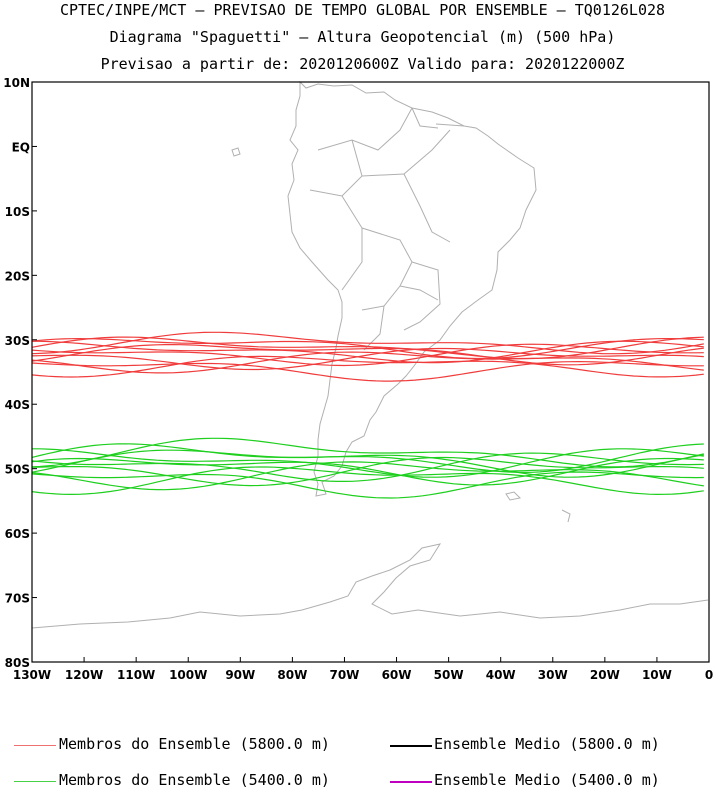  What do you see at coordinates (513, 496) in the screenshot?
I see `falkland-islands` at bounding box center [513, 496].